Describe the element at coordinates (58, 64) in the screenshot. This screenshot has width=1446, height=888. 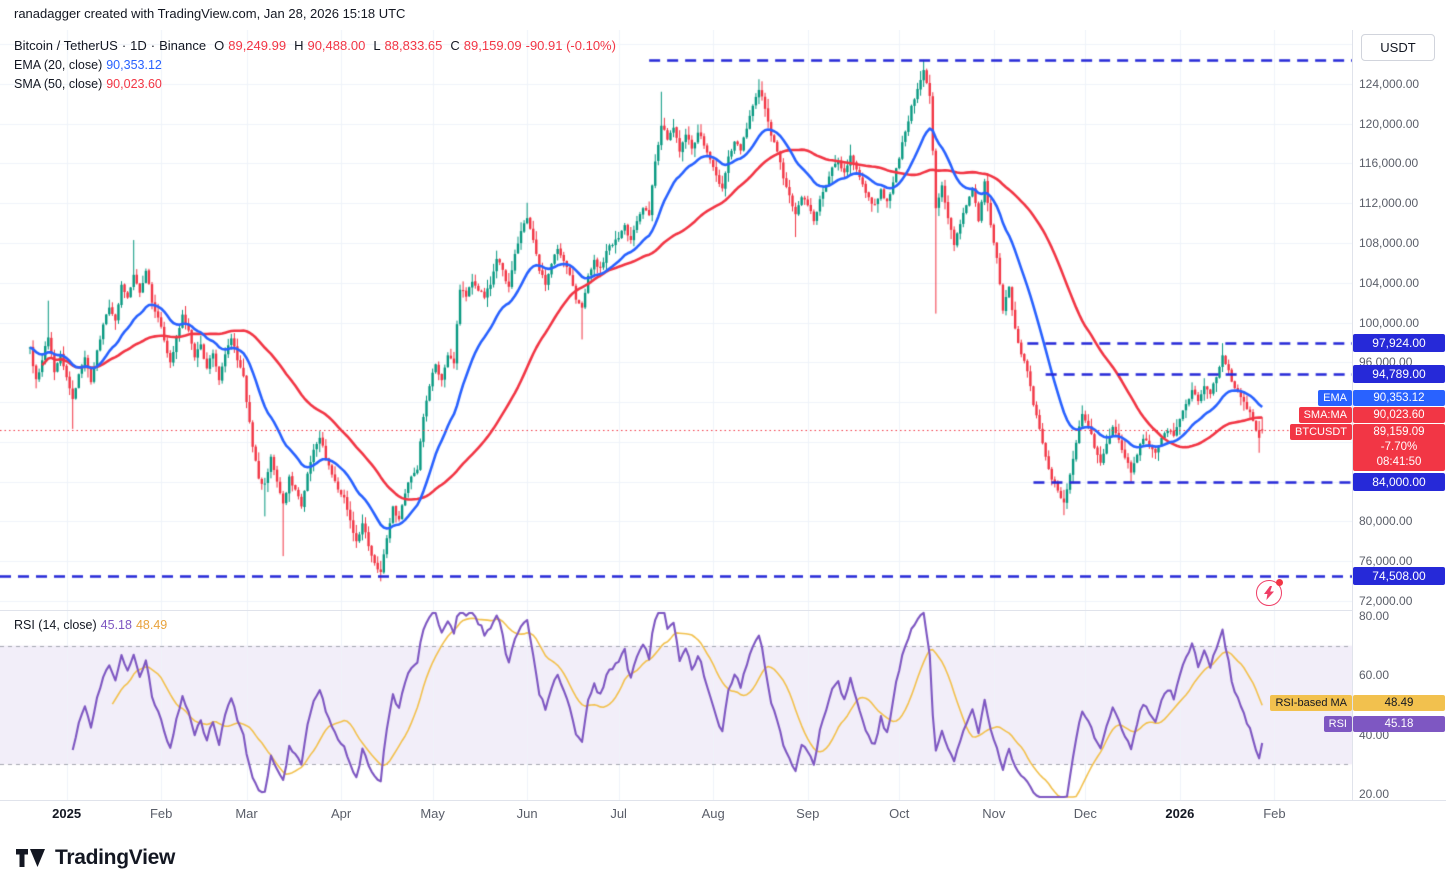
I see `ema-label: EMA (20, close)` at that location.